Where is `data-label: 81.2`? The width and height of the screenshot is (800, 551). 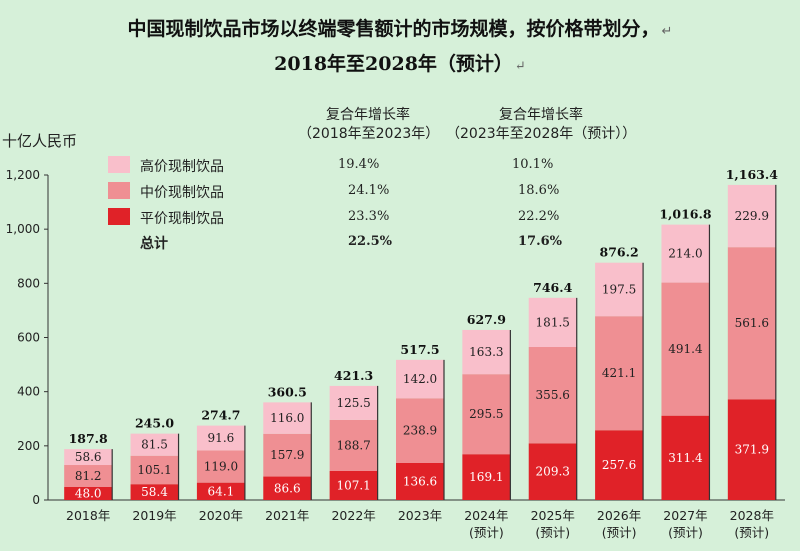
data-label: 81.2 is located at coordinates (88, 476).